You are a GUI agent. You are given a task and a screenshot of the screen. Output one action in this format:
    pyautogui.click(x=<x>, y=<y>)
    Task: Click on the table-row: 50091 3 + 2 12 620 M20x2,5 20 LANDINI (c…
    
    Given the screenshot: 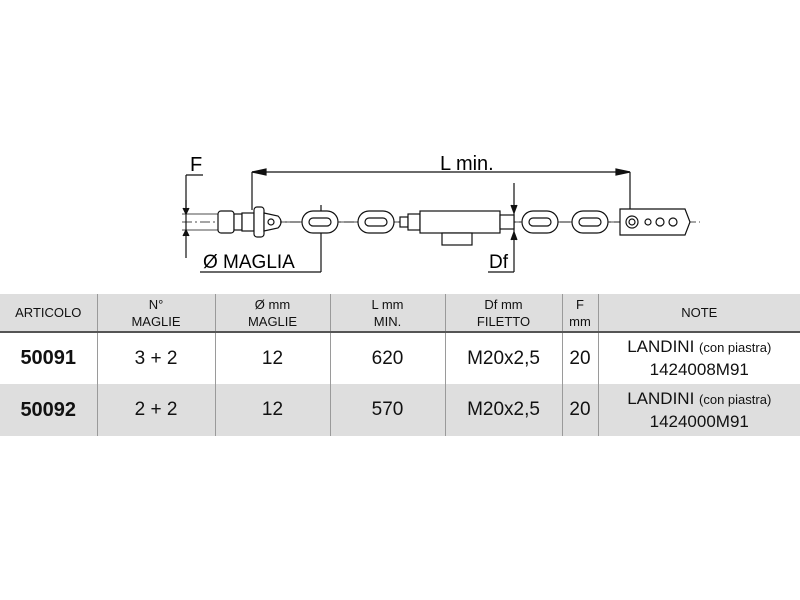 What is the action you would take?
    pyautogui.click(x=400, y=358)
    